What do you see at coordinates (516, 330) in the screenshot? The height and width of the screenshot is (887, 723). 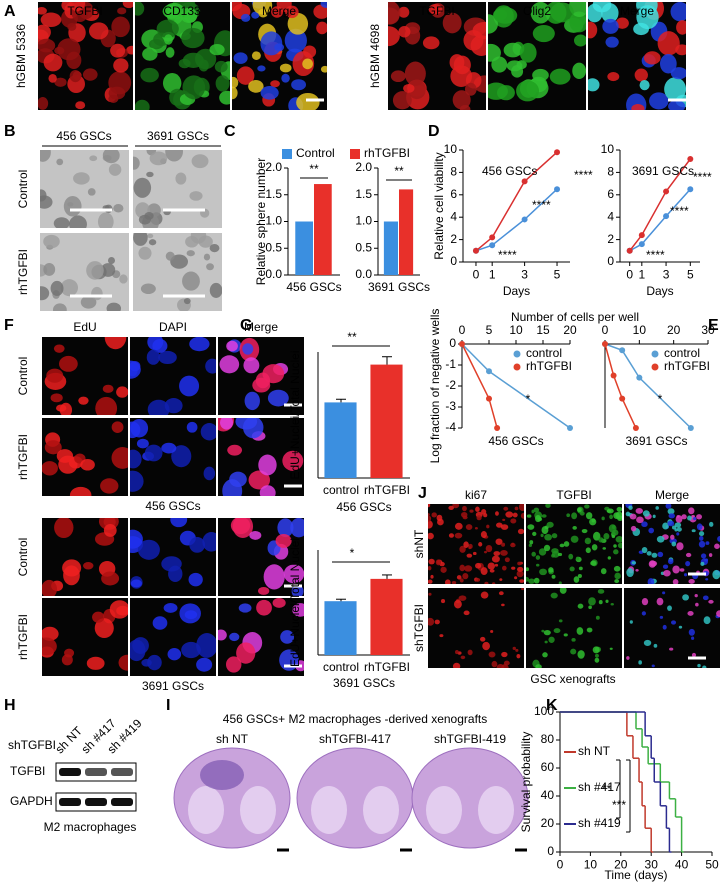 I see `x-tick-label: 10` at bounding box center [516, 330].